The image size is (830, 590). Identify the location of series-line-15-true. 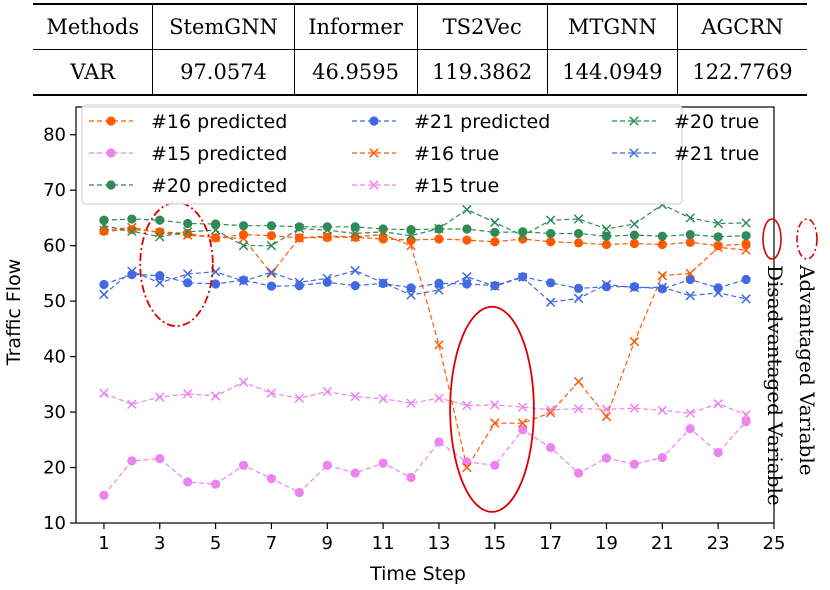
(425, 398).